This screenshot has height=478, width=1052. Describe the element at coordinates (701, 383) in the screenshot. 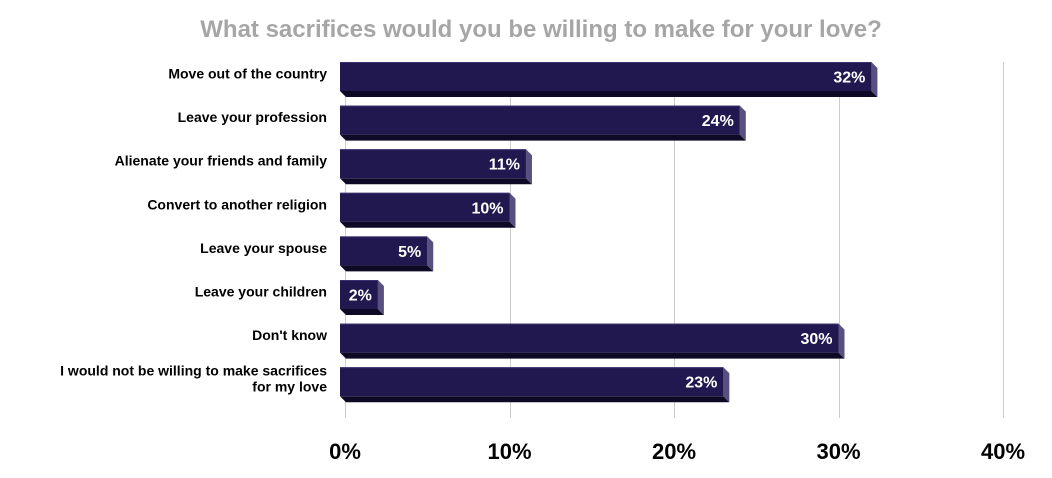

I see `data-label: 23%` at that location.